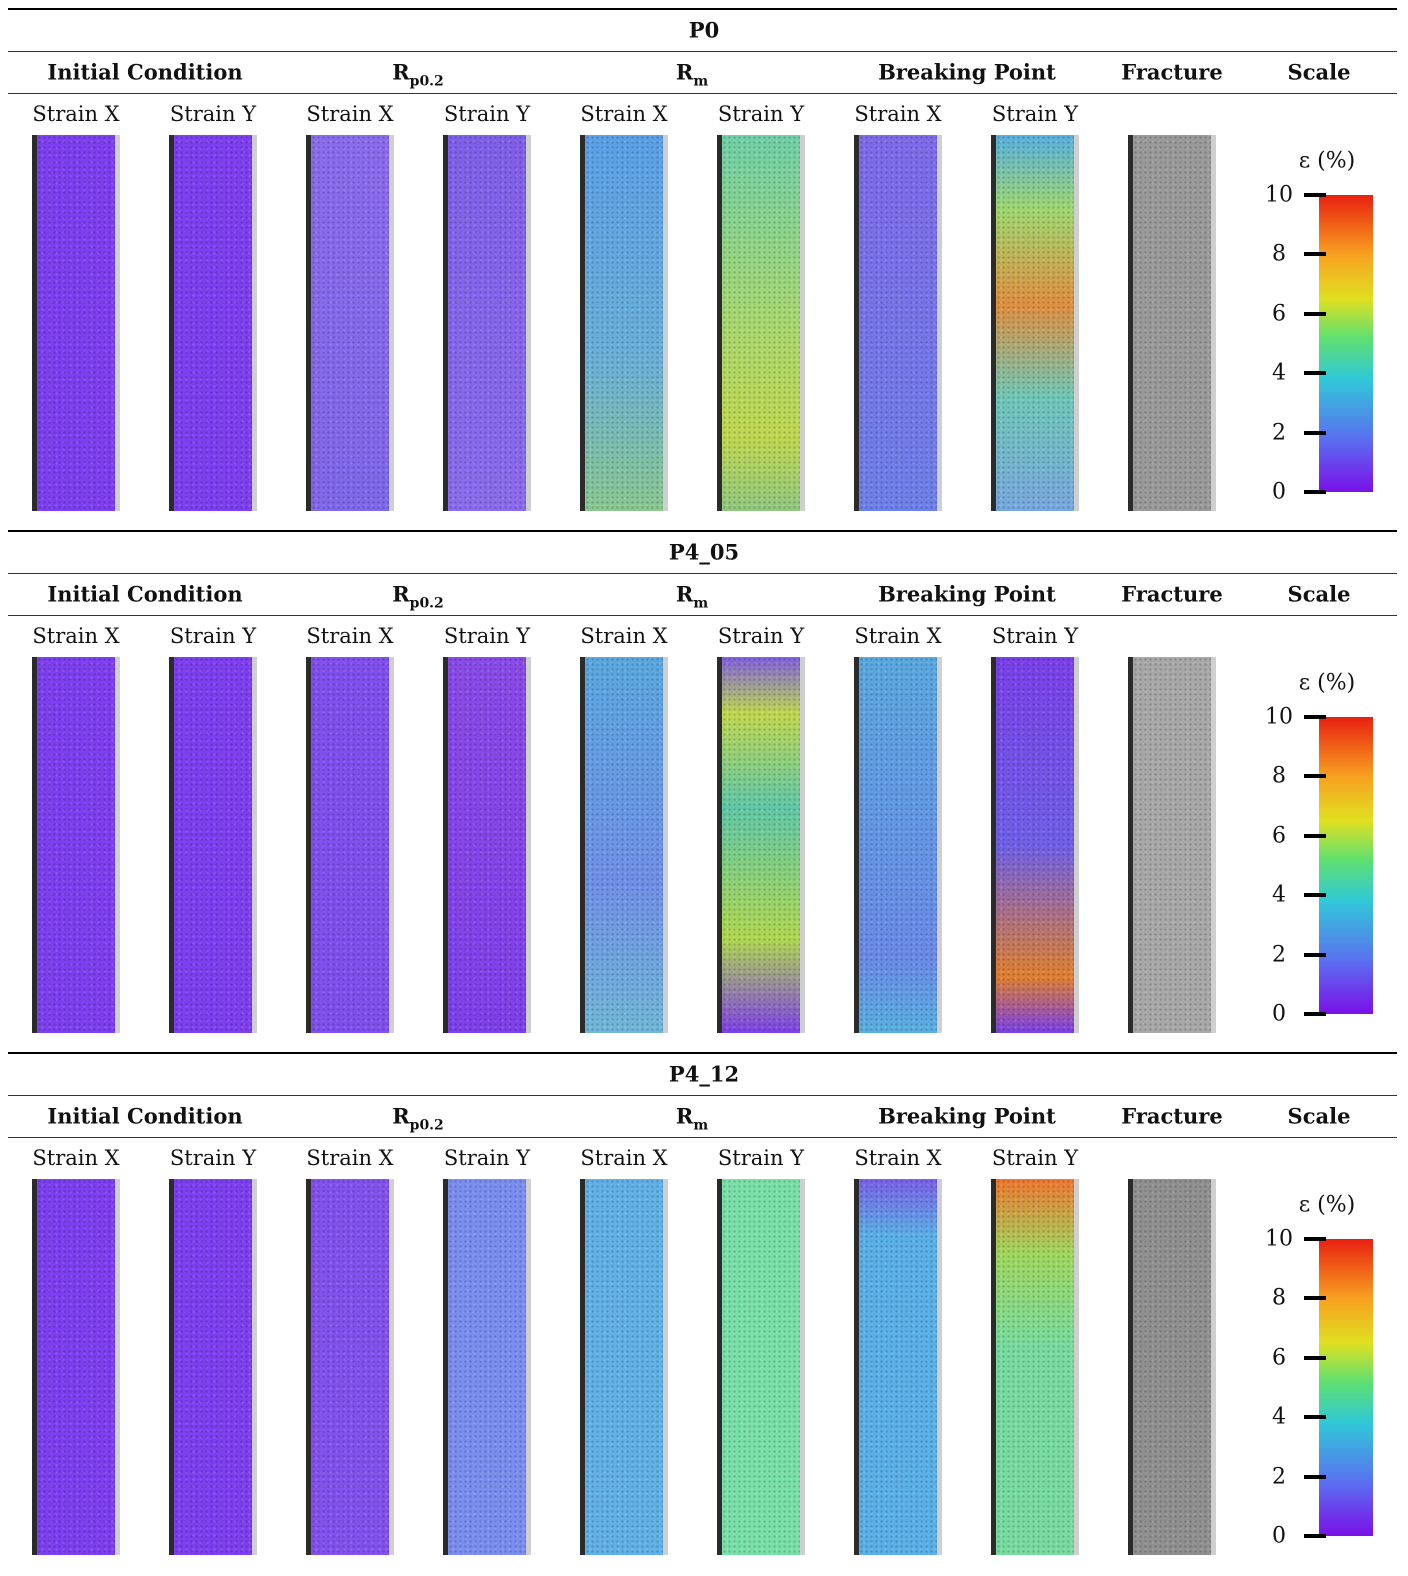 The width and height of the screenshot is (1408, 1576). Describe the element at coordinates (967, 1116) in the screenshot. I see `column-header: Breaking Point` at that location.